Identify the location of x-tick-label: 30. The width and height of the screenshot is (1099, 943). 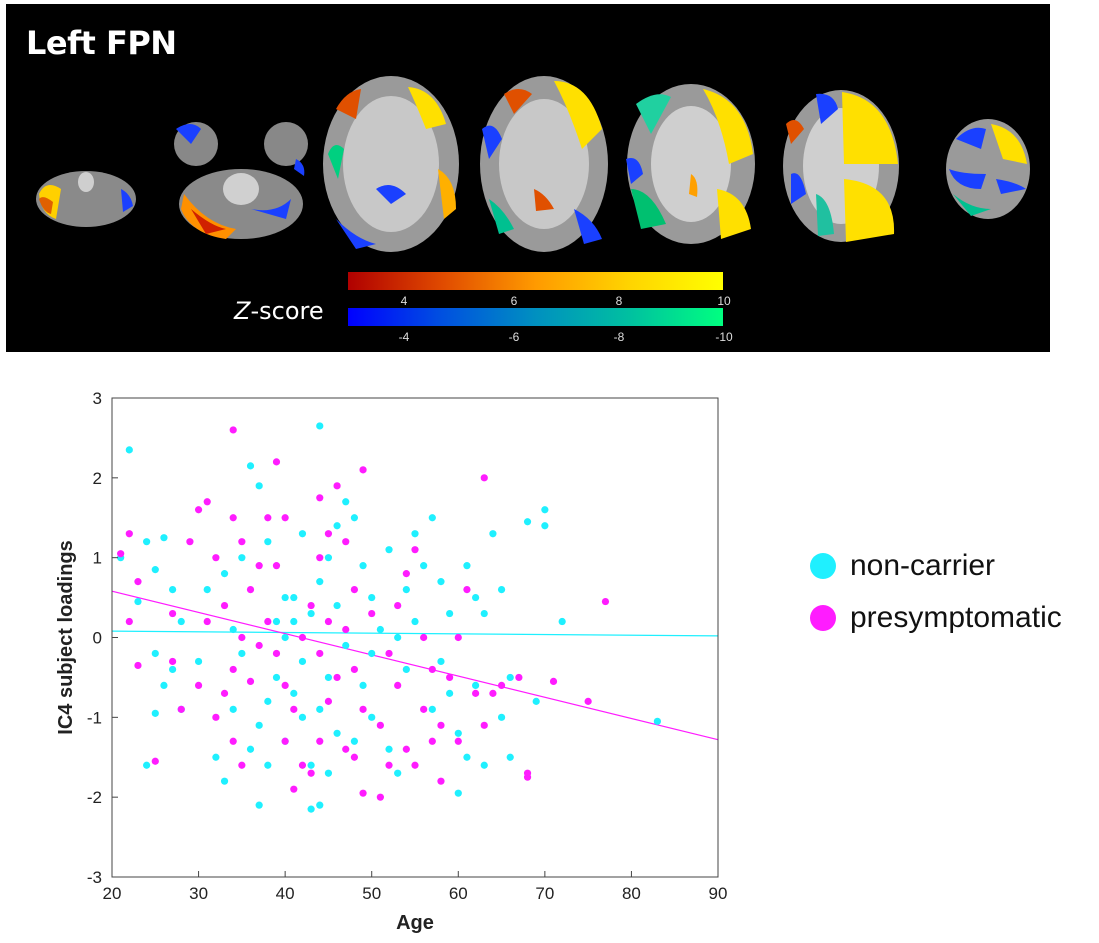
(198, 893).